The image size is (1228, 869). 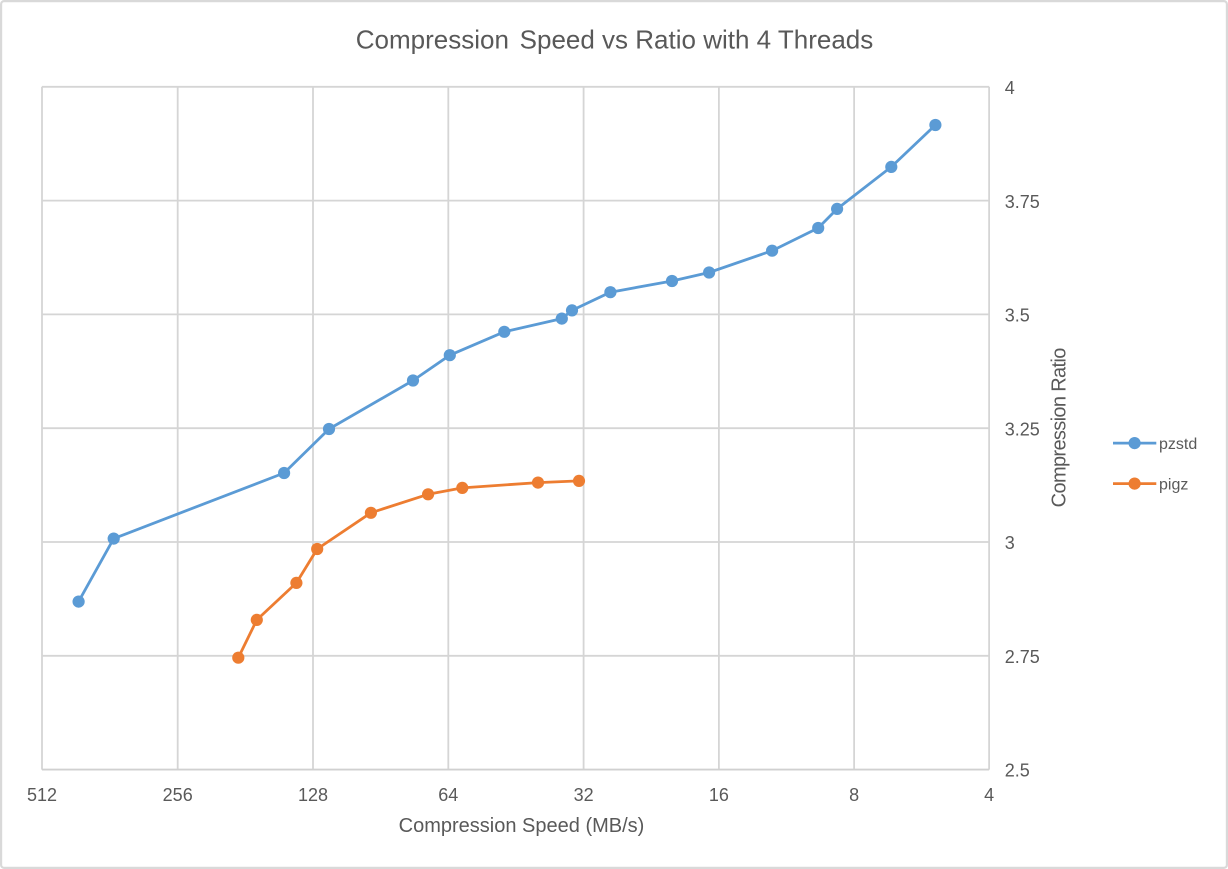 What do you see at coordinates (448, 795) in the screenshot?
I see `svg-text: 64` at bounding box center [448, 795].